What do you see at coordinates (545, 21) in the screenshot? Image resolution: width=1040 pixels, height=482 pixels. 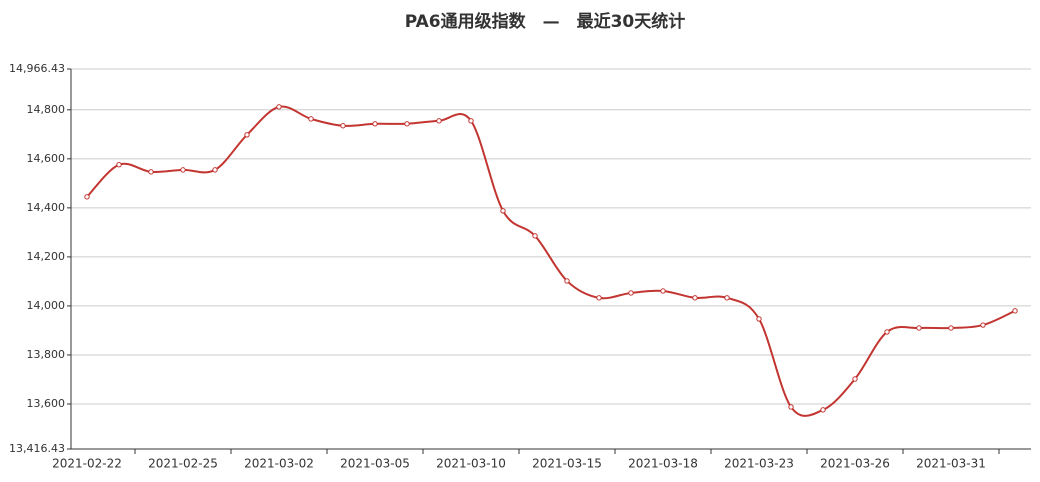 I see `chart-title: PA6通用级指数 — 最近30天统计` at bounding box center [545, 21].